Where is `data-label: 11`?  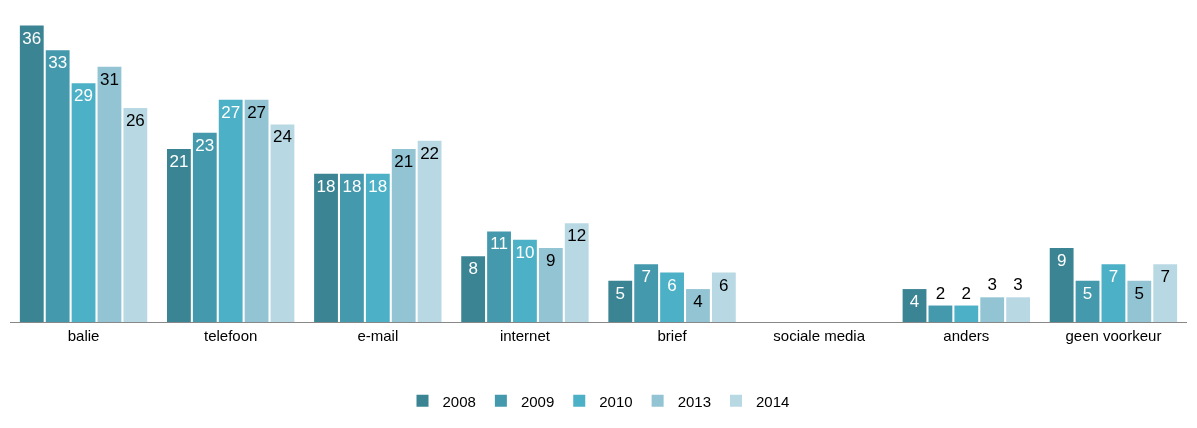 data-label: 11 is located at coordinates (499, 244).